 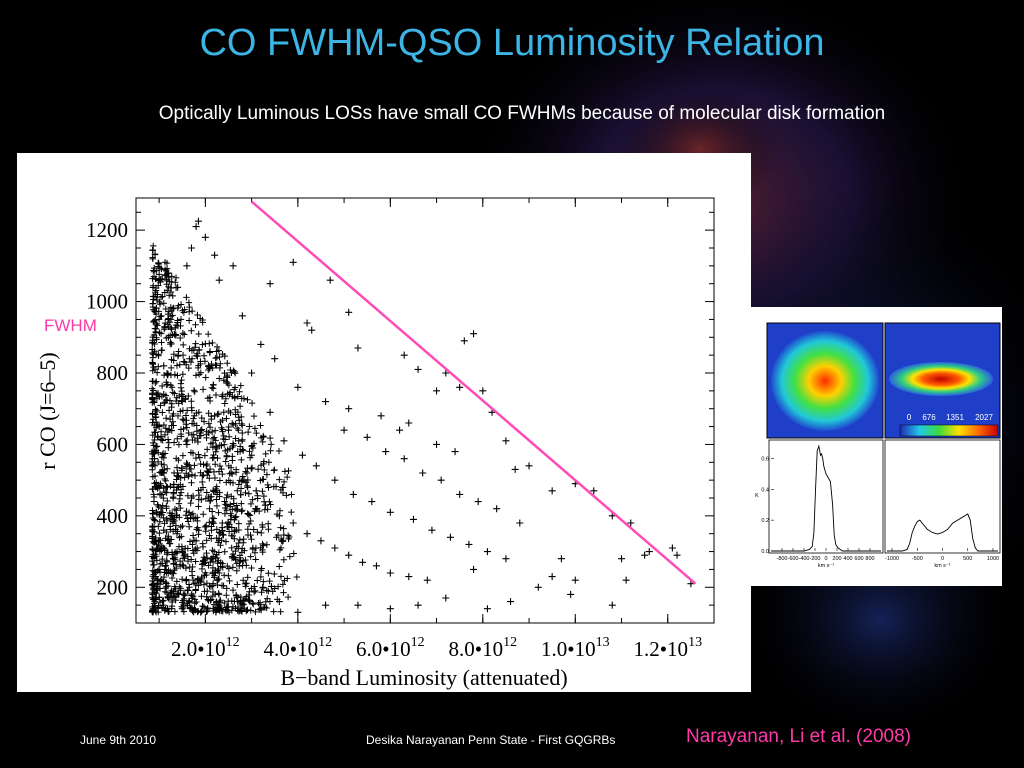 I want to click on y-tick-label: 1000, so click(x=107, y=302).